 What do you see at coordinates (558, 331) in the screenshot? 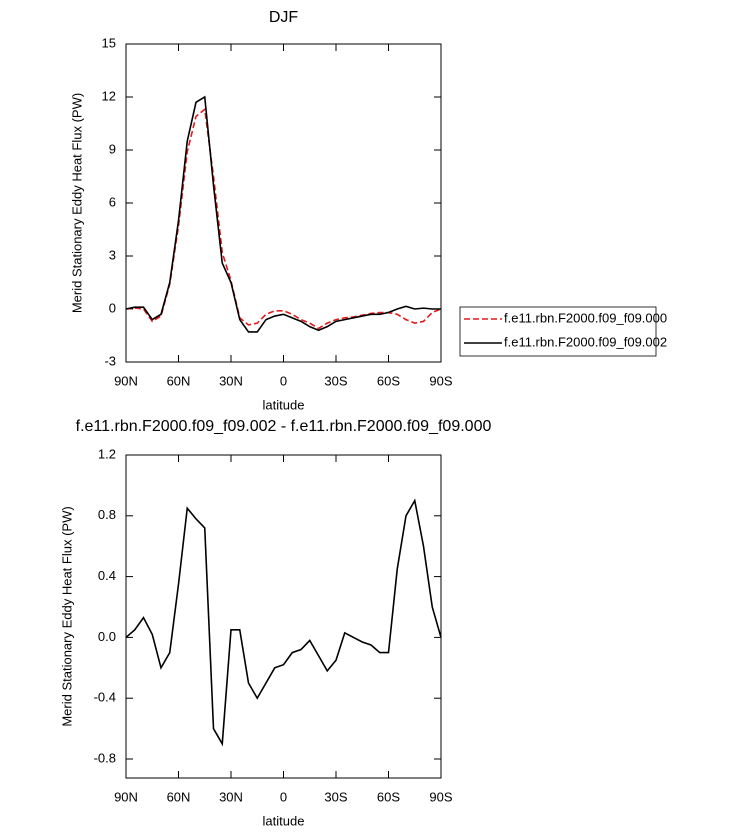
I see `legend-box` at bounding box center [558, 331].